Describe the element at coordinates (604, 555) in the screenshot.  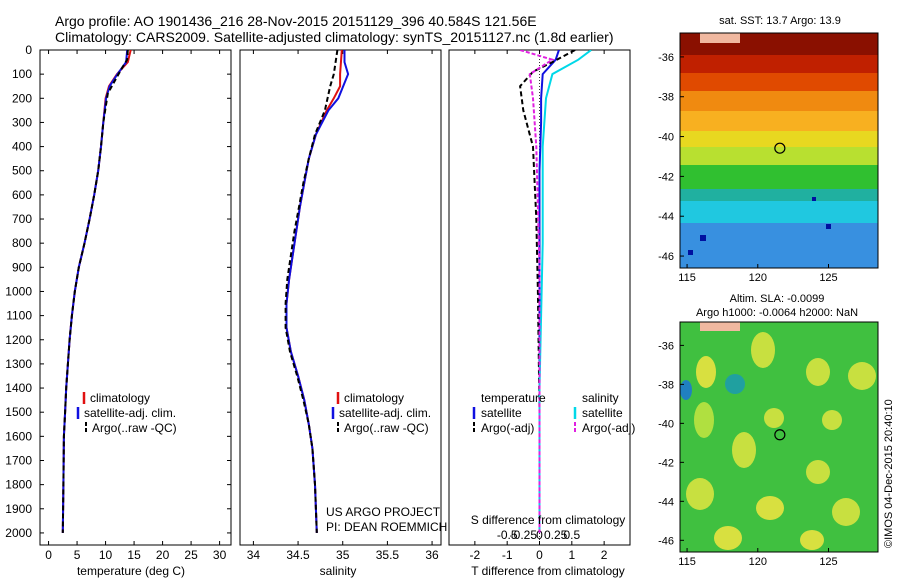
I see `x-tick-label: 2` at that location.